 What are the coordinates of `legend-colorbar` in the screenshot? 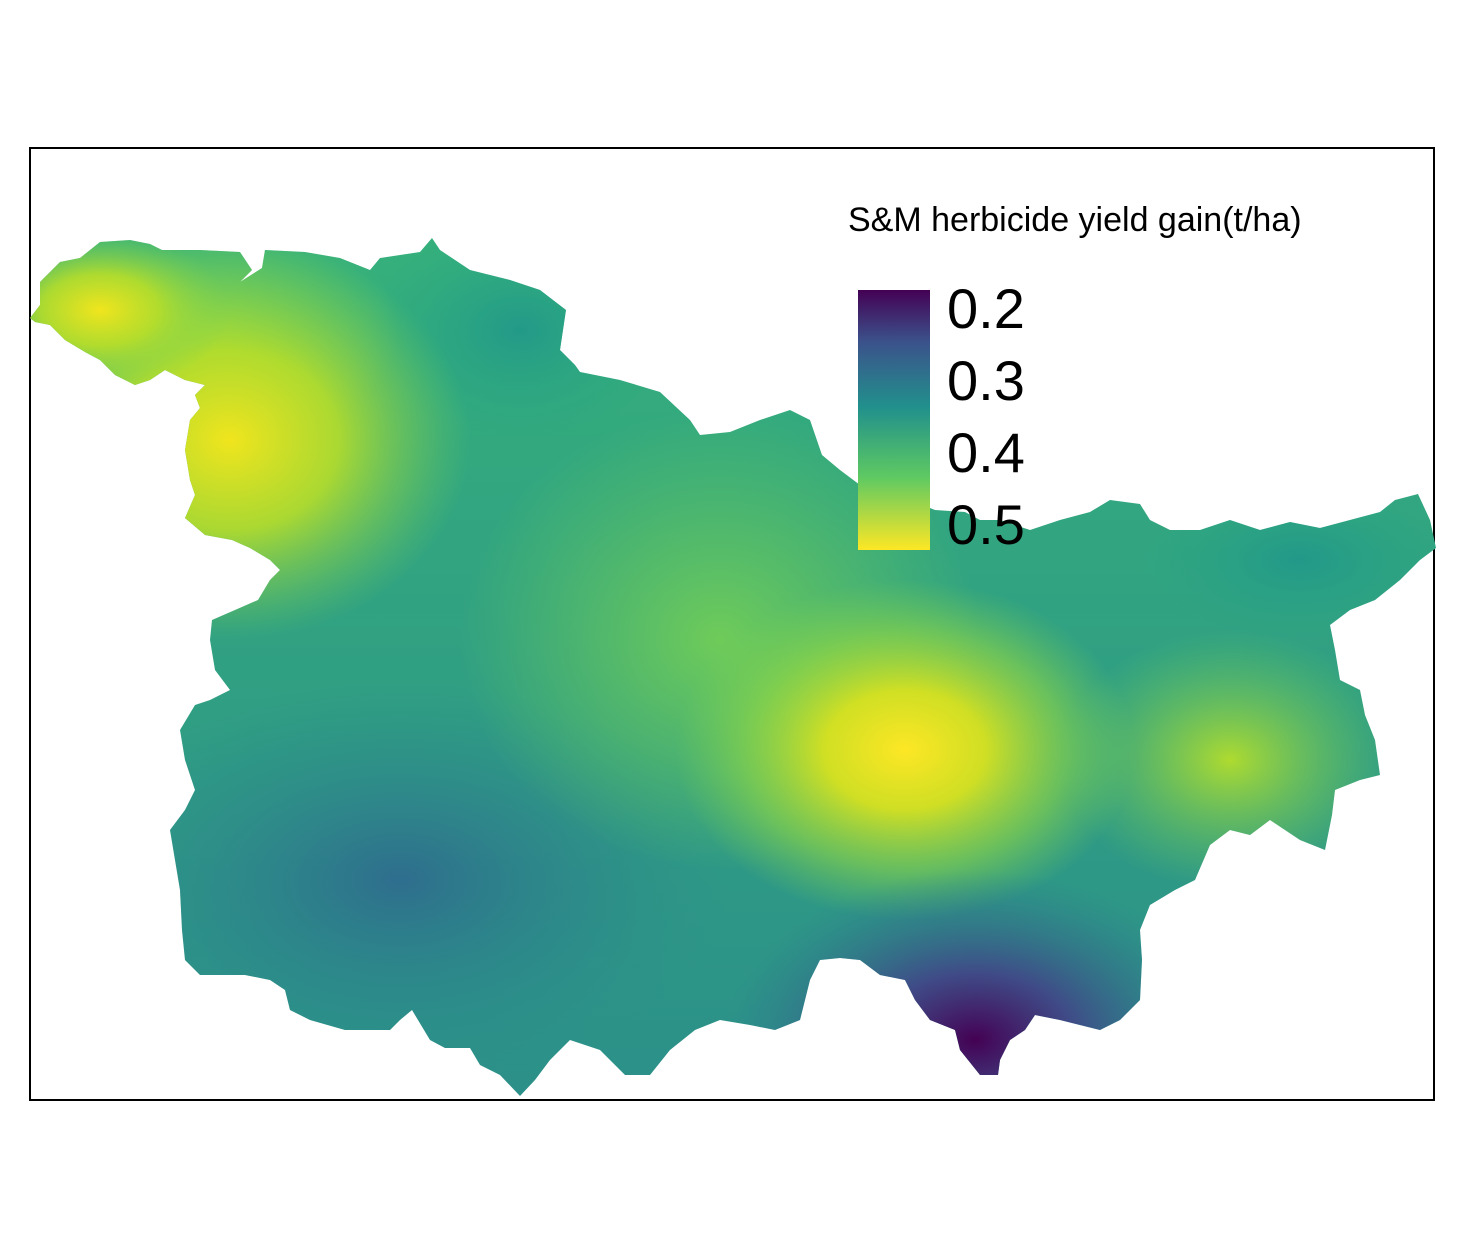 It's located at (894, 420).